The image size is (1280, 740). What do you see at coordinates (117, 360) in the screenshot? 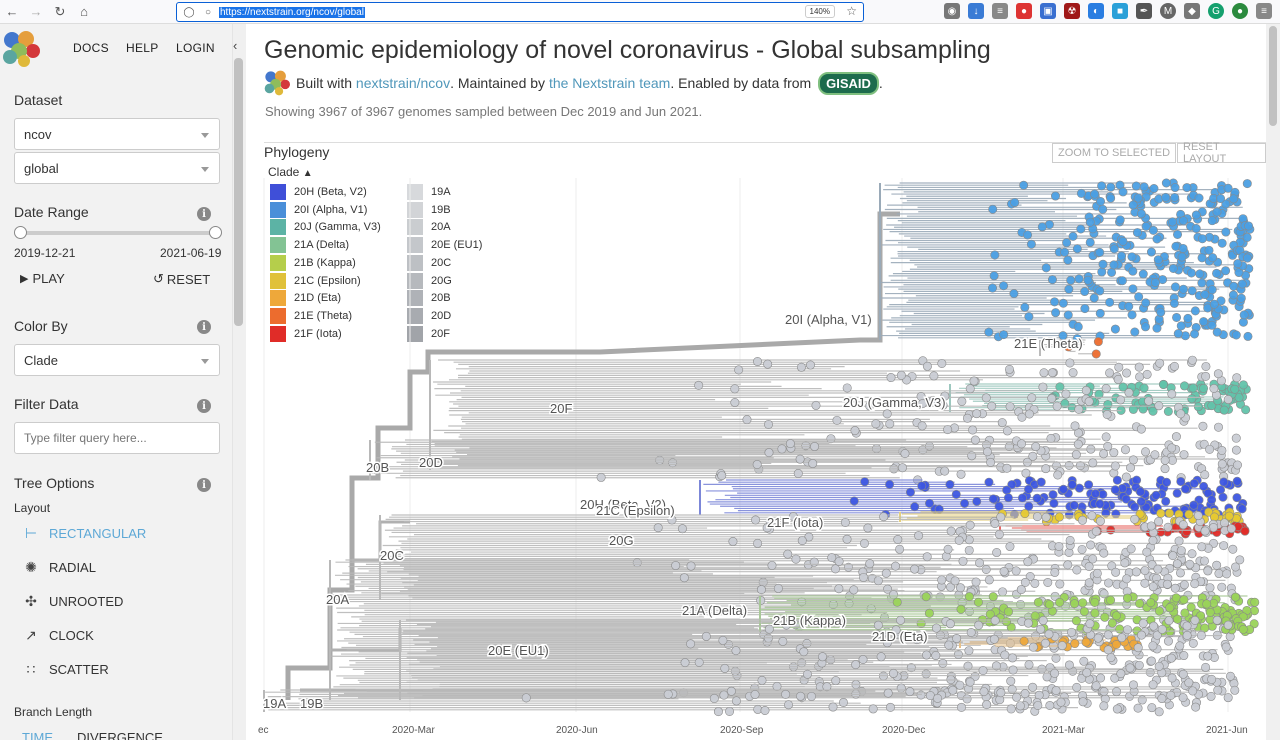
I see `color-by-select: Clade` at bounding box center [117, 360].